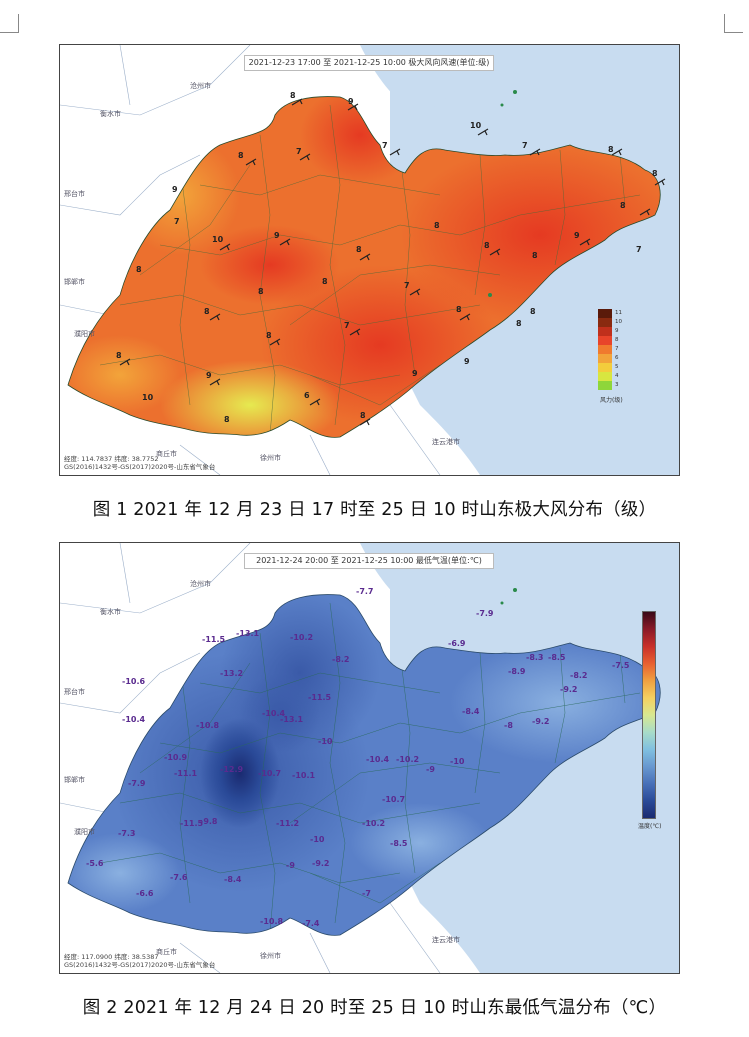 The height and width of the screenshot is (1037, 749). I want to click on wind-station-value-19: 7, so click(347, 325).